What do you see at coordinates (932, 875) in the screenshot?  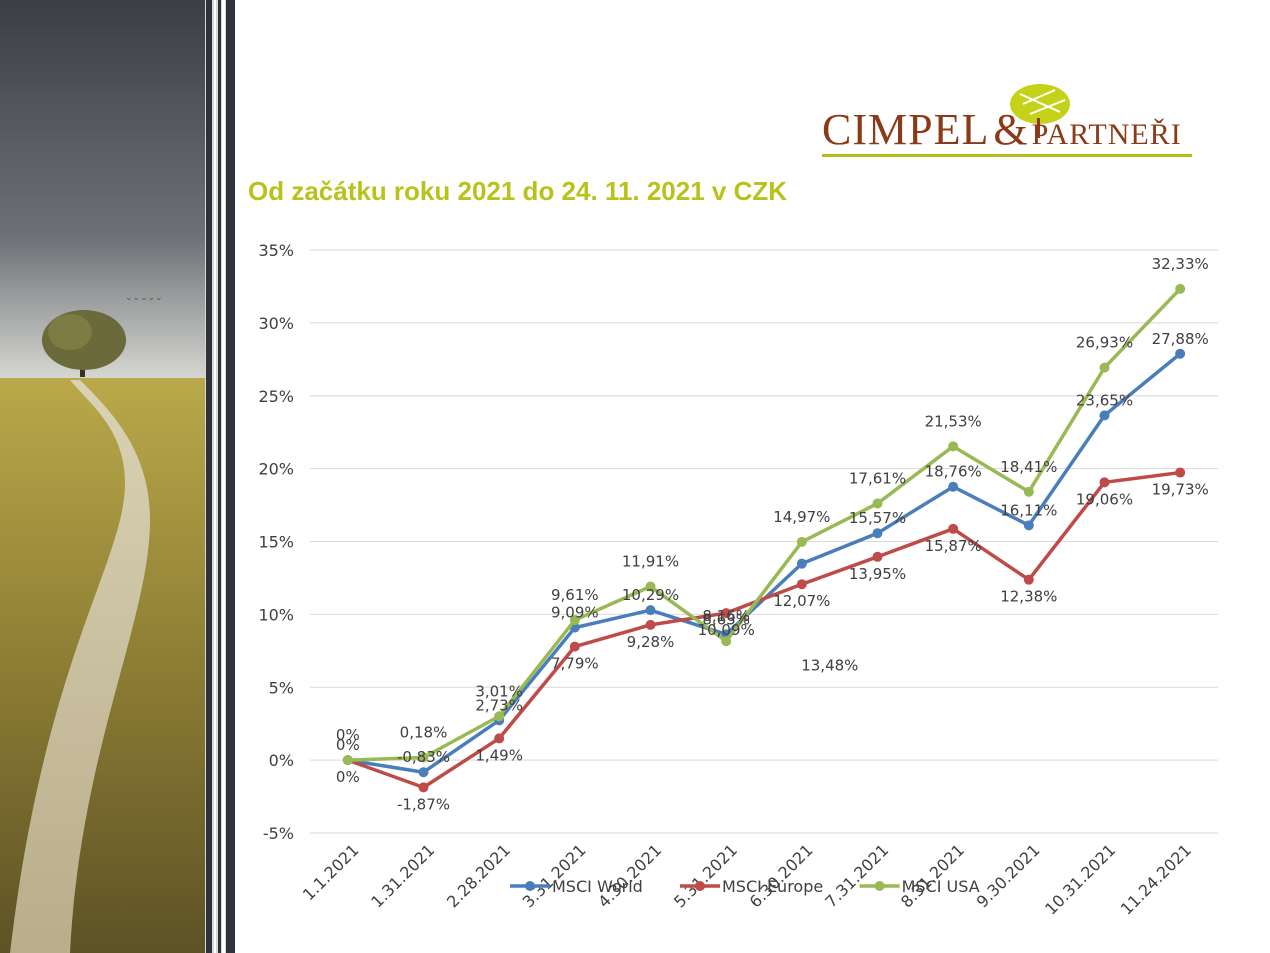 I see `x-tick-label: 8.31.2021` at bounding box center [932, 875].